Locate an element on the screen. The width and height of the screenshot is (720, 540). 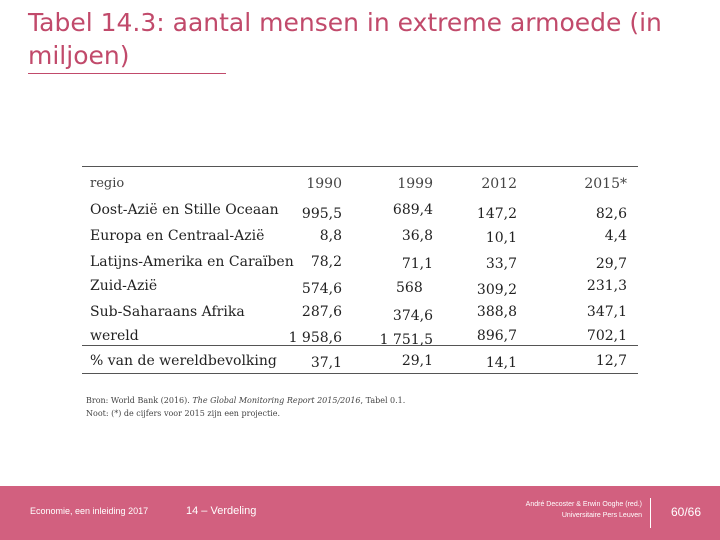
header-2015: 2015* is located at coordinates (605, 184).